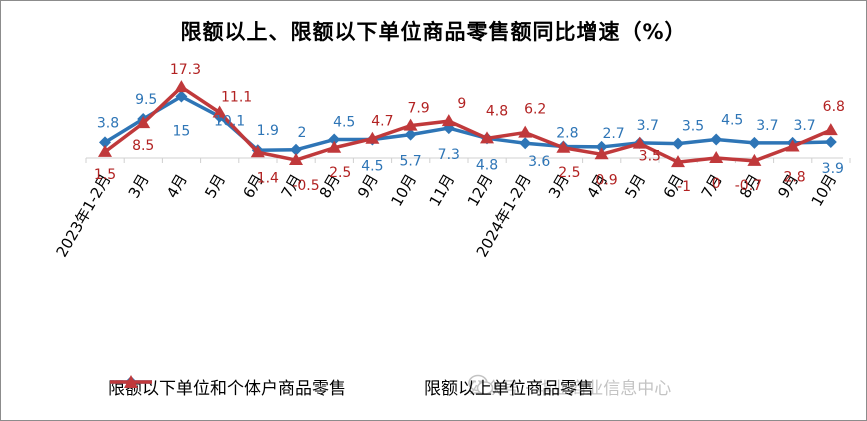 The width and height of the screenshot is (867, 421). Describe the element at coordinates (716, 184) in the screenshot. I see `data-label-above-limit: 0` at that location.